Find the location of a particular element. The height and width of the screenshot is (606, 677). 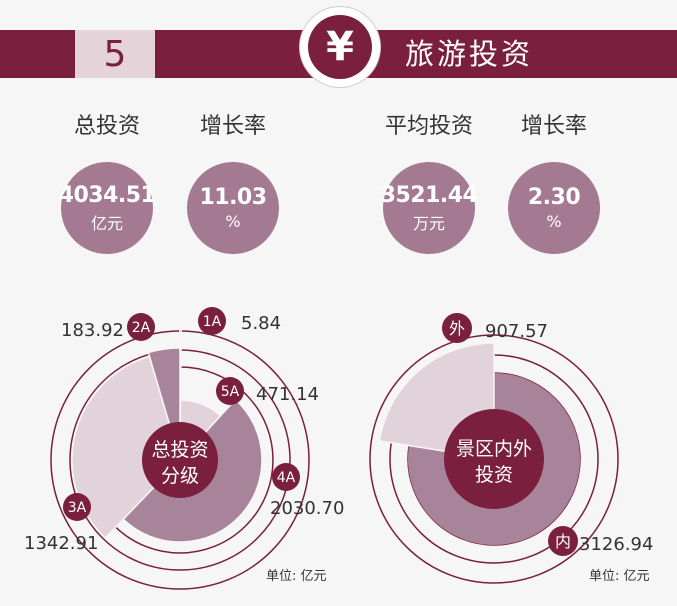

stat-label-average: 平均投资 is located at coordinates (428, 126).